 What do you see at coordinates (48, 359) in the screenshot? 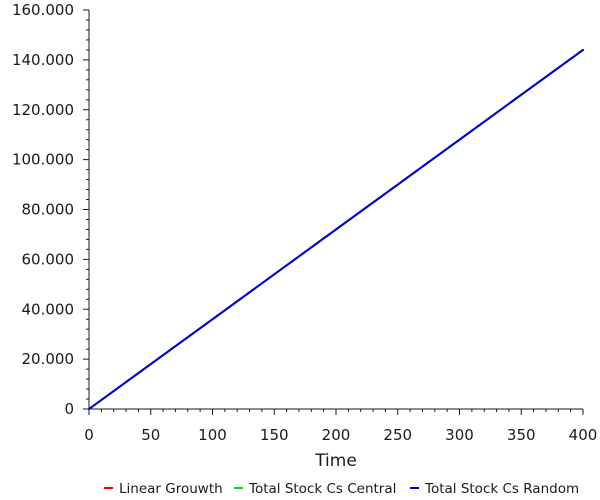
I see `y-tick-label: 20.000` at bounding box center [48, 359].